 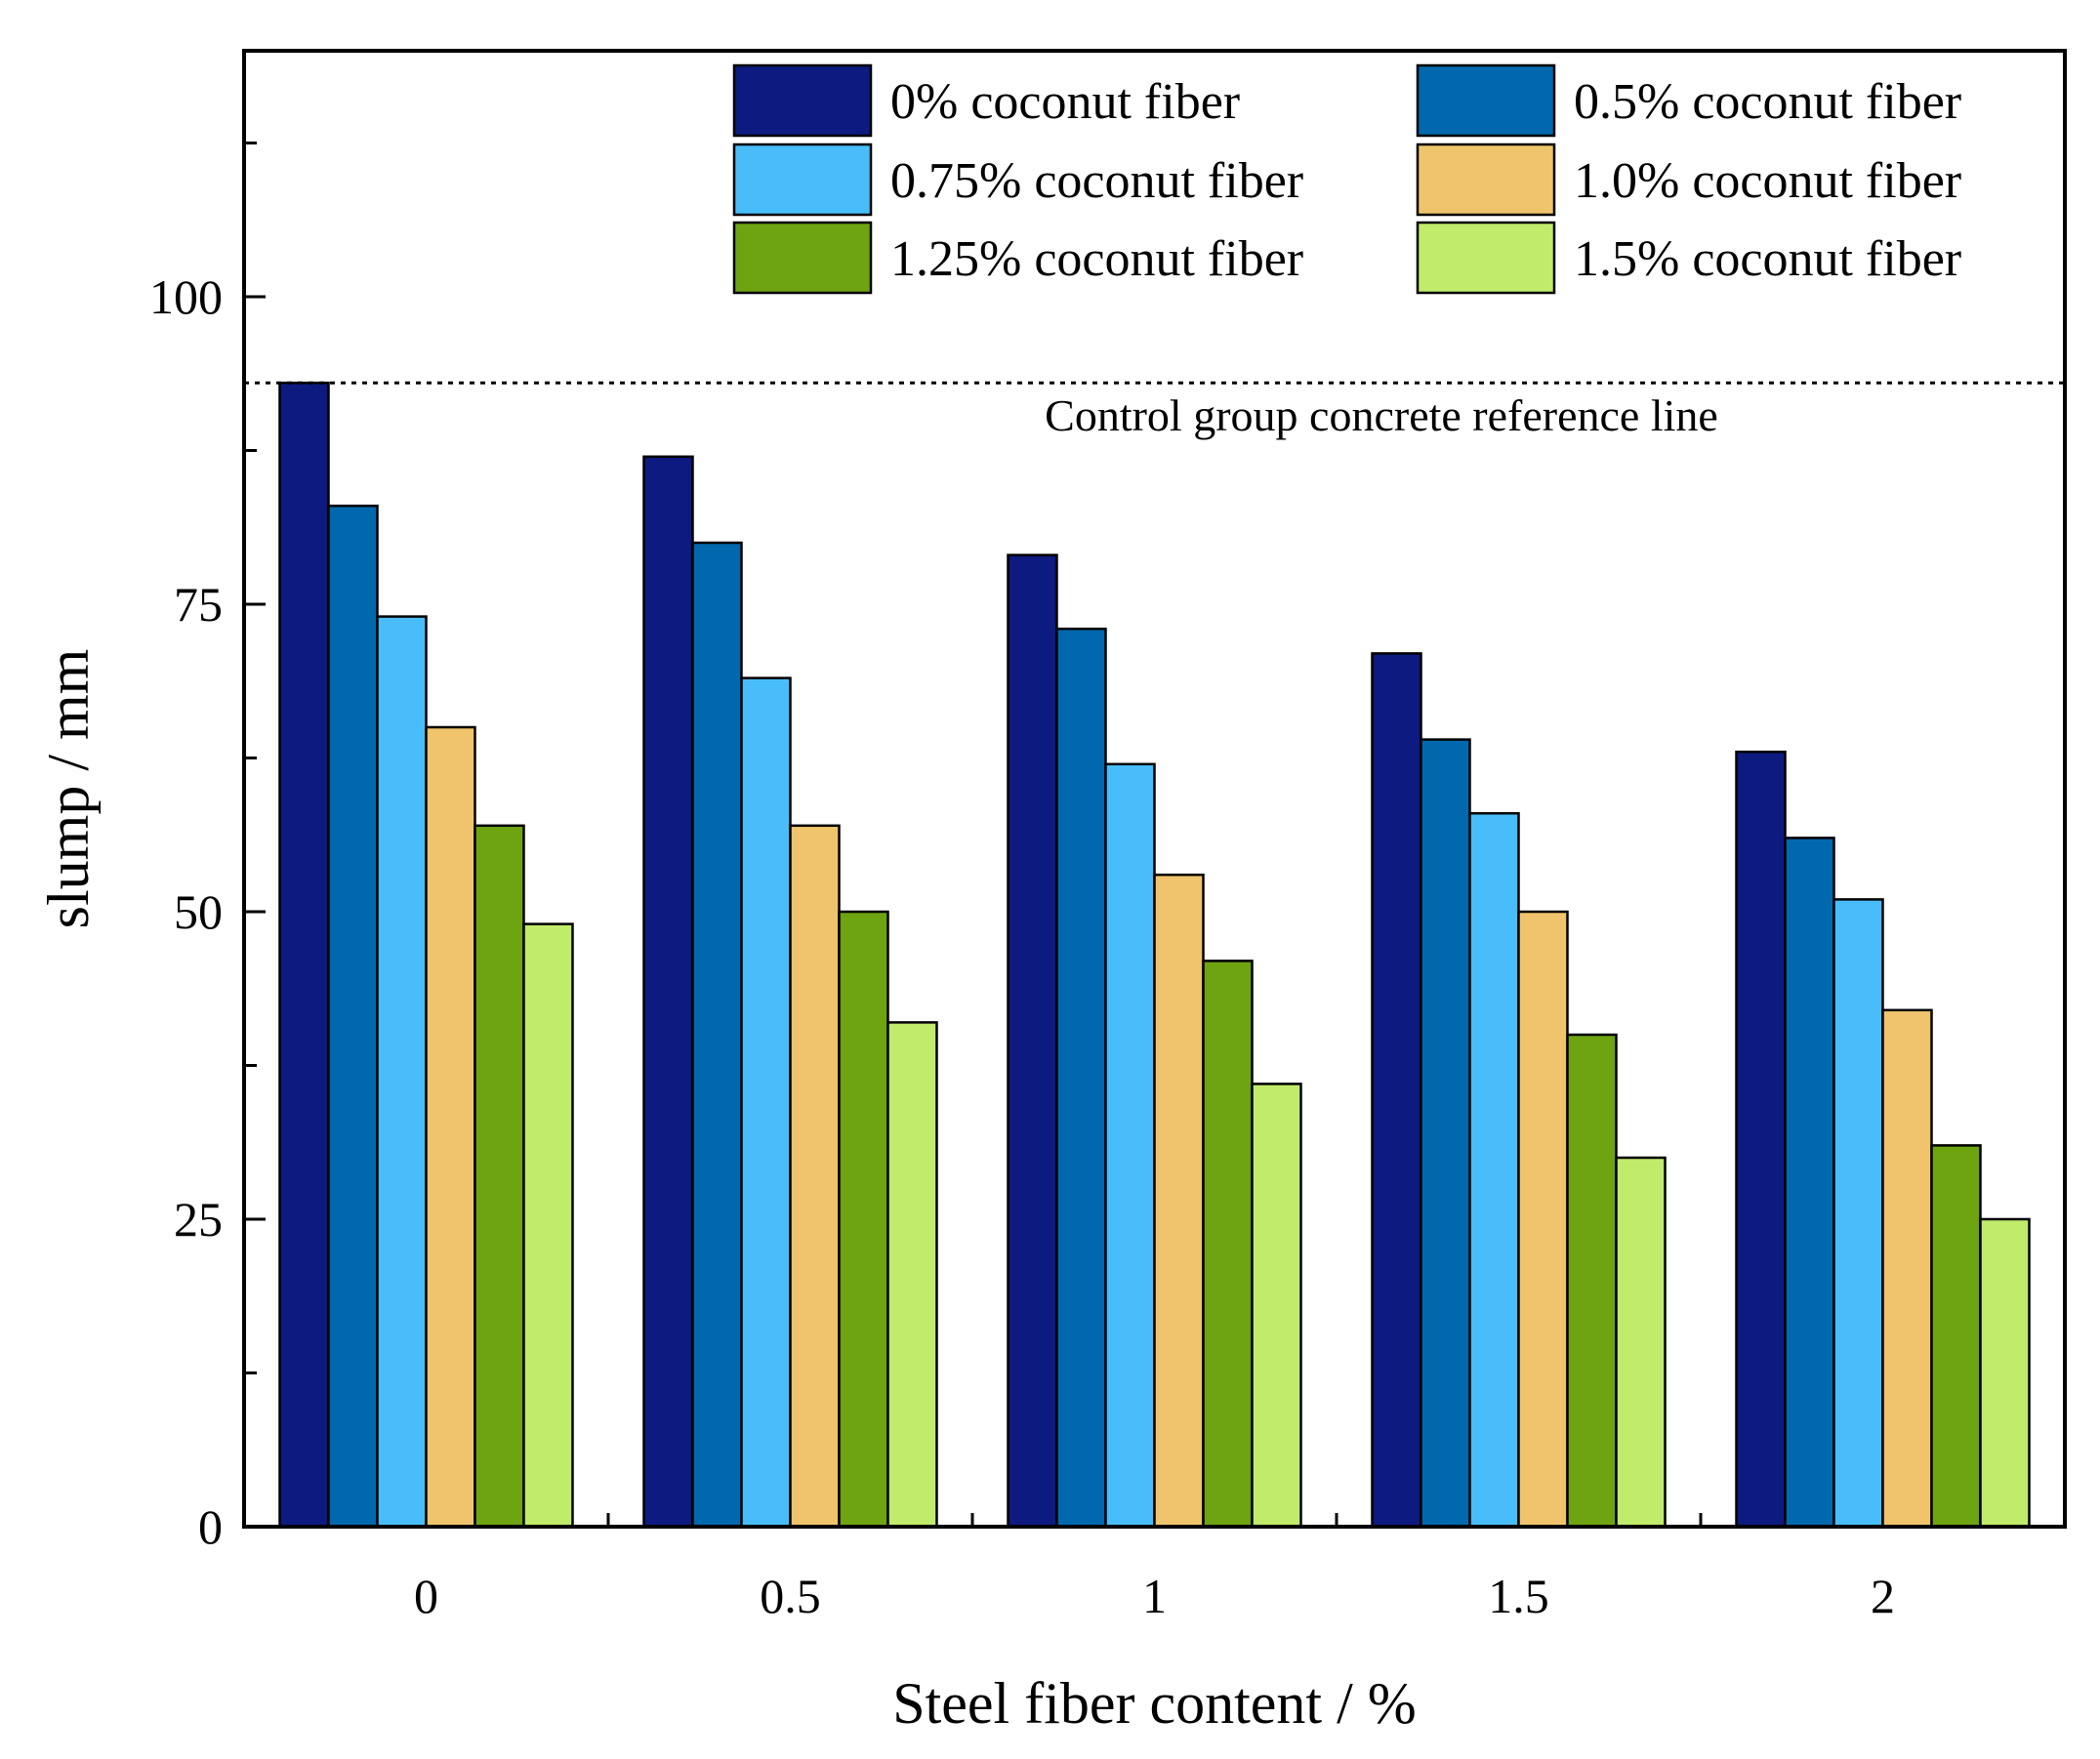 I want to click on y-tick-label: 25, so click(x=198, y=1219).